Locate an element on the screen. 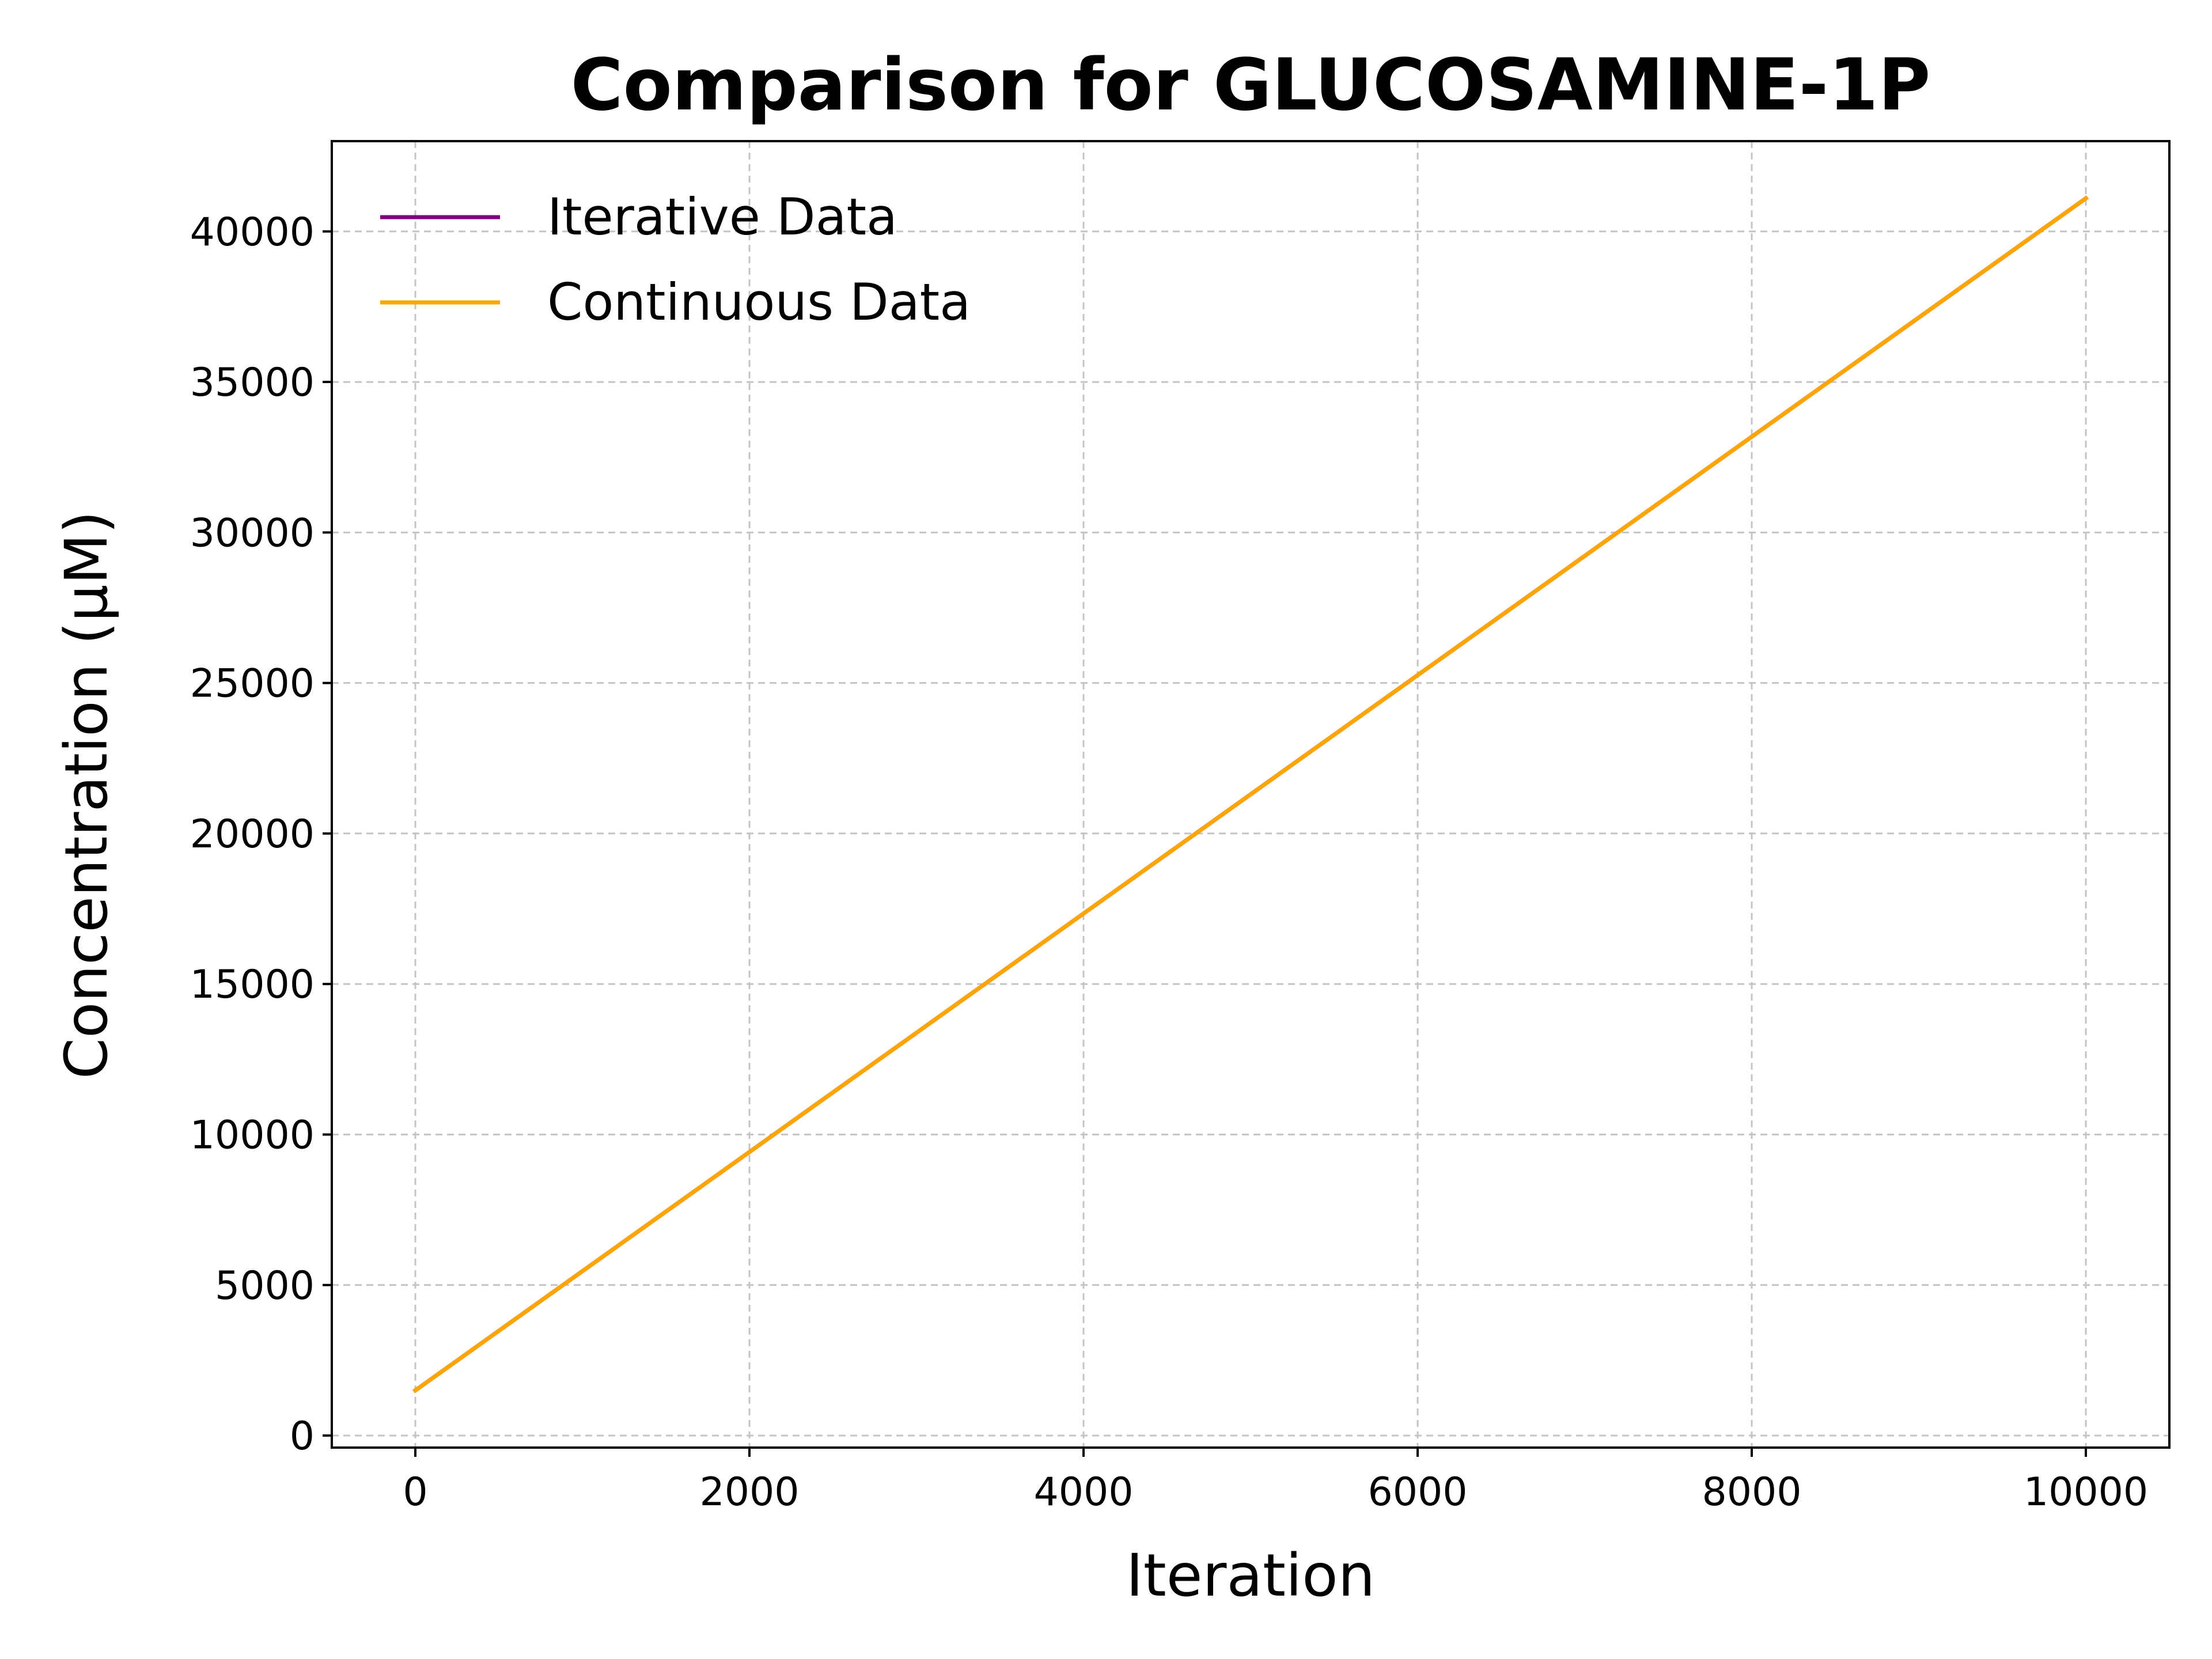 This screenshot has width=2212, height=1659. y-tick-label: 40000 is located at coordinates (252, 232).